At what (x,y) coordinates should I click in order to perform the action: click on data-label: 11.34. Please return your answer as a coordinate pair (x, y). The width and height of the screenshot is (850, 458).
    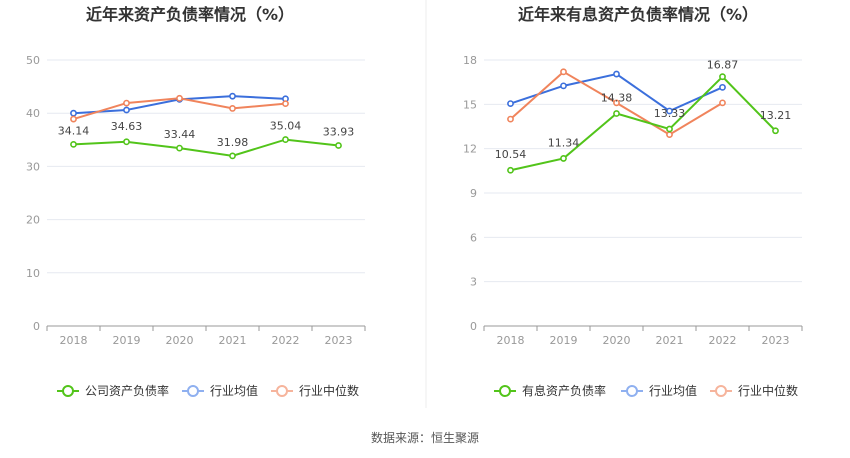
    Looking at the image, I should click on (564, 142).